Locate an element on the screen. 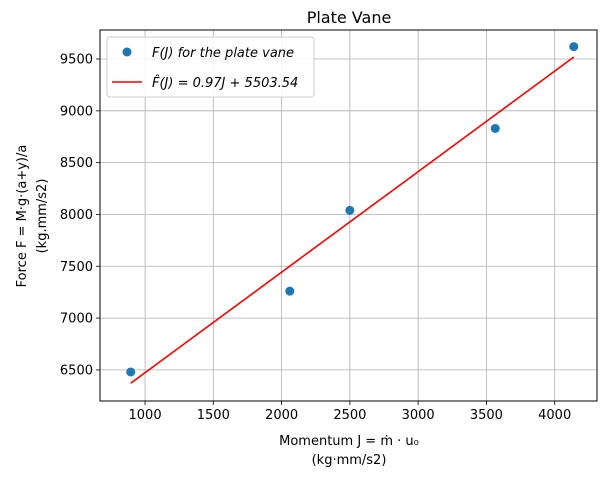  legend-label-line: F̂(J) = 0.97J + 5503.54 is located at coordinates (225, 83).